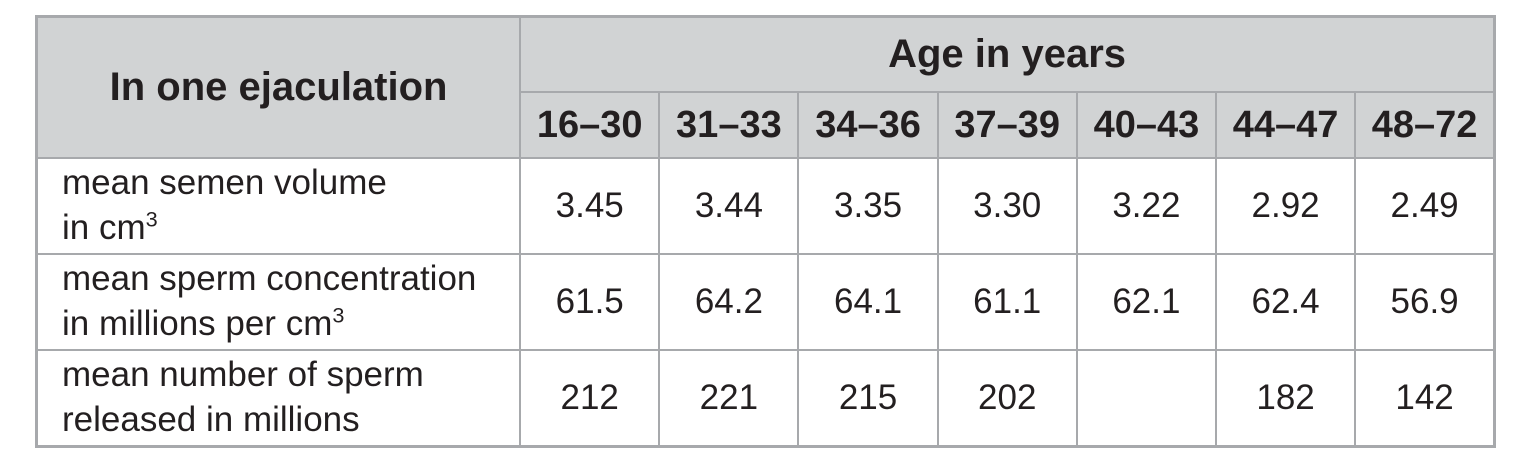  What do you see at coordinates (1285, 206) in the screenshot?
I see `table-cell: 2.92` at bounding box center [1285, 206].